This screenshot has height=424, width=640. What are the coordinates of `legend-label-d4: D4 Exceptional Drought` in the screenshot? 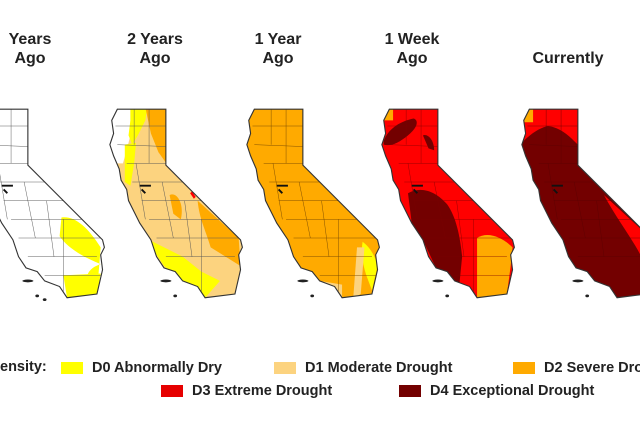 It's located at (512, 391).